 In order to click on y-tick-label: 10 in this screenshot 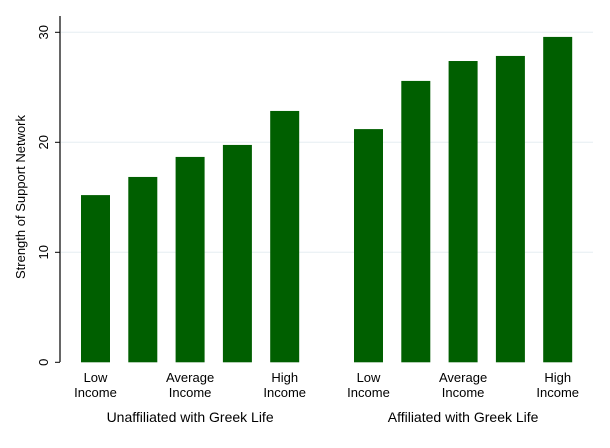, I will do `click(43, 252)`.